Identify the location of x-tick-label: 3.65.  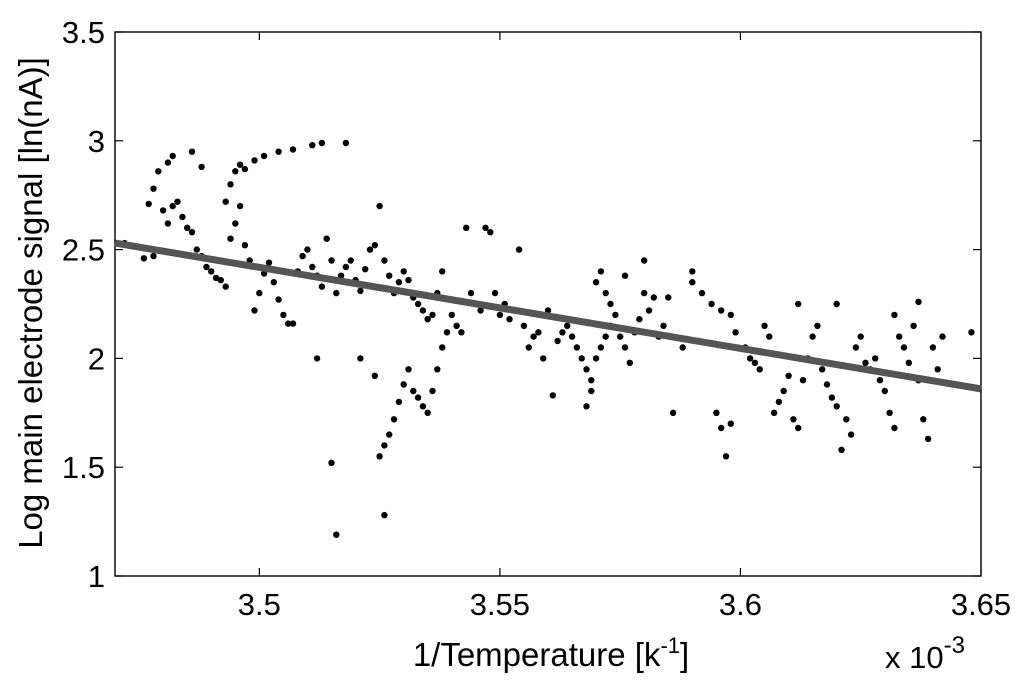
(981, 604).